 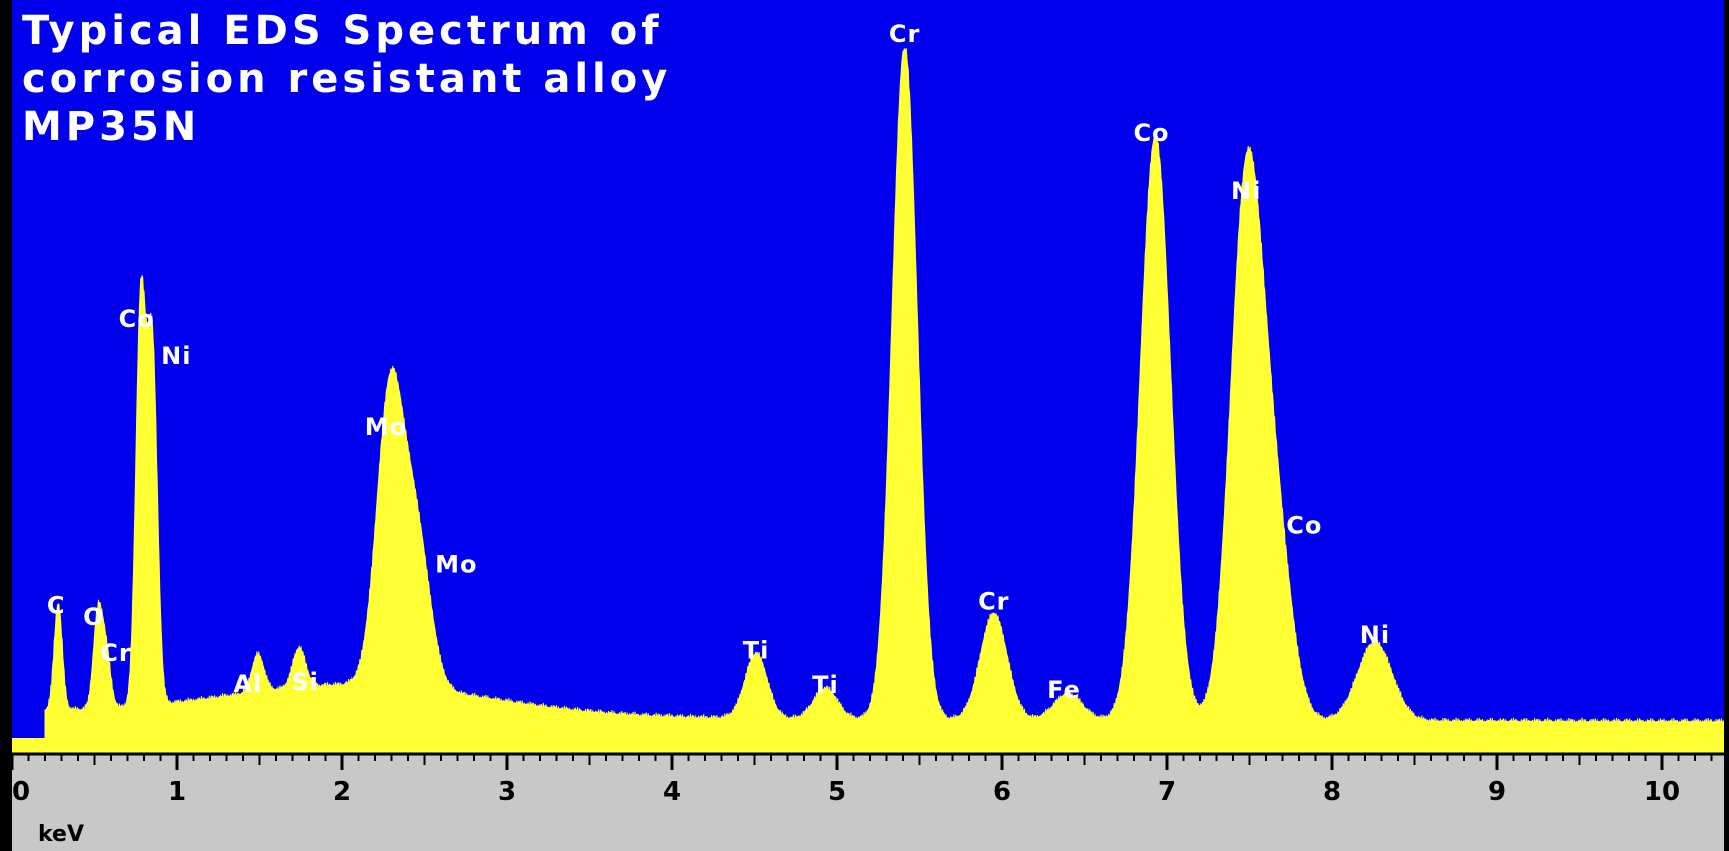 I want to click on x-tick-label-2: 2, so click(x=342, y=792).